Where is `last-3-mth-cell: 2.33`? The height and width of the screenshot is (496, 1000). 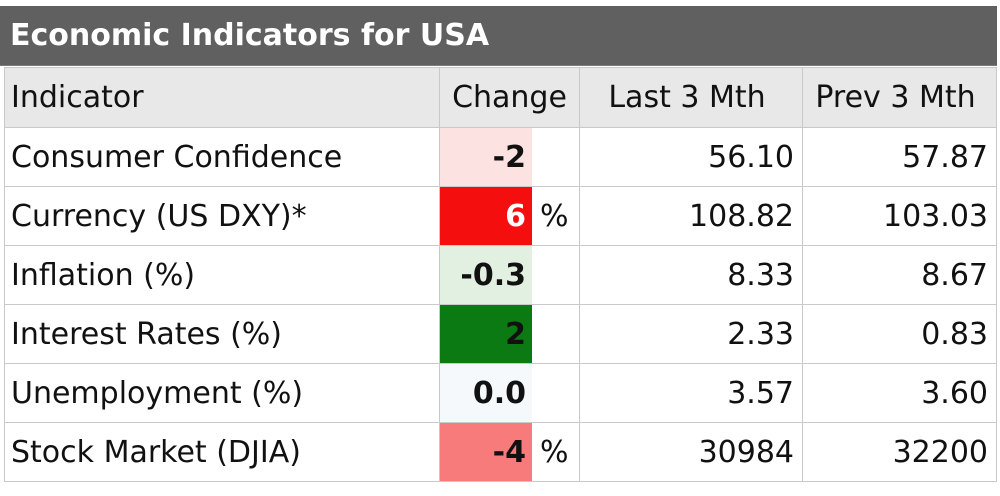
last-3-mth-cell: 2.33 is located at coordinates (691, 334).